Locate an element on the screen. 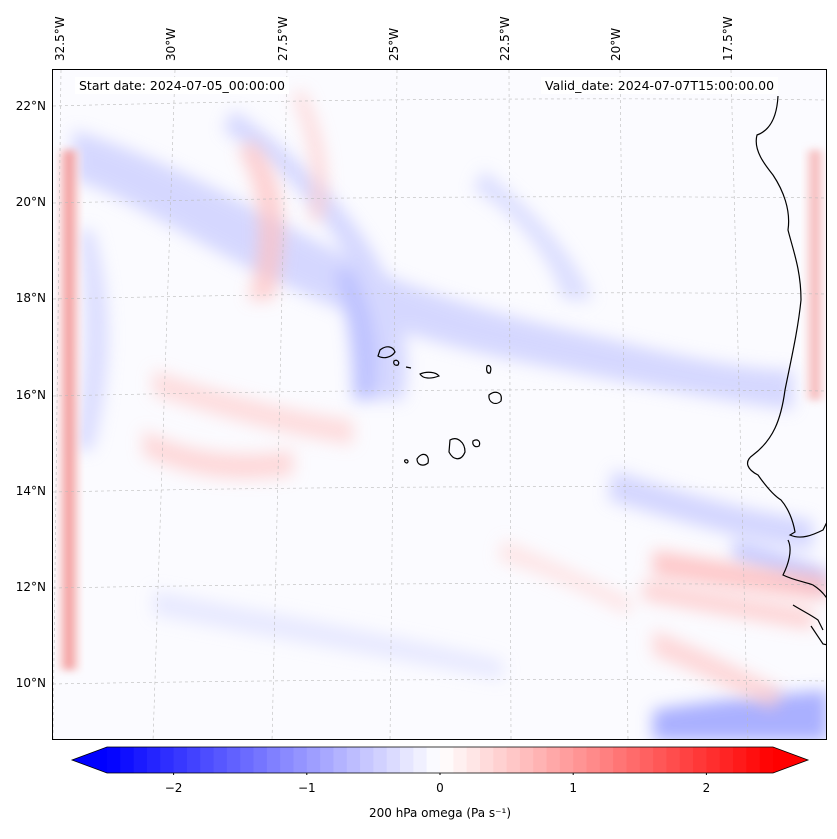 The image size is (837, 839). colorbar-title: 200 hPa omega (Pa s⁻¹) is located at coordinates (439, 813).